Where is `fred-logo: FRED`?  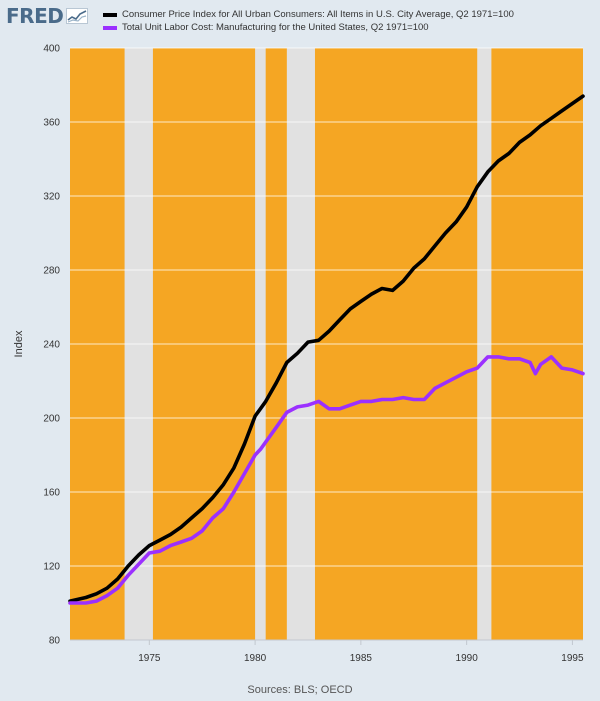 fred-logo: FRED is located at coordinates (47, 16).